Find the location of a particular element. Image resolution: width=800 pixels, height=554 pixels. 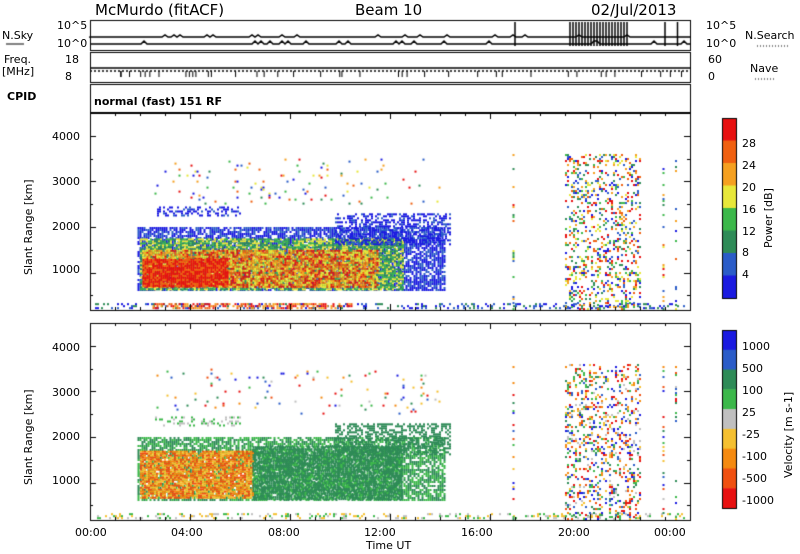

freq-label-top: Freq. is located at coordinates (18, 59).